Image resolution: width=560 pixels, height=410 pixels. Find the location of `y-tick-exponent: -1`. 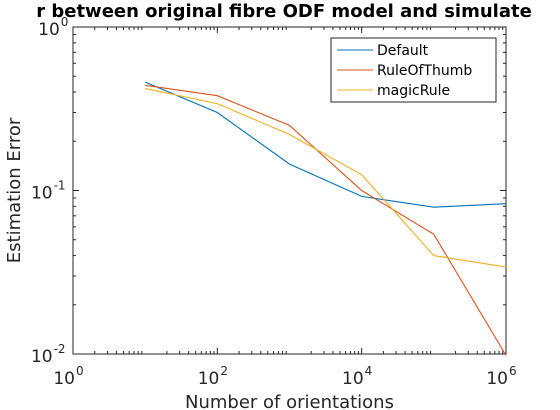

y-tick-exponent: -1 is located at coordinates (60, 186).